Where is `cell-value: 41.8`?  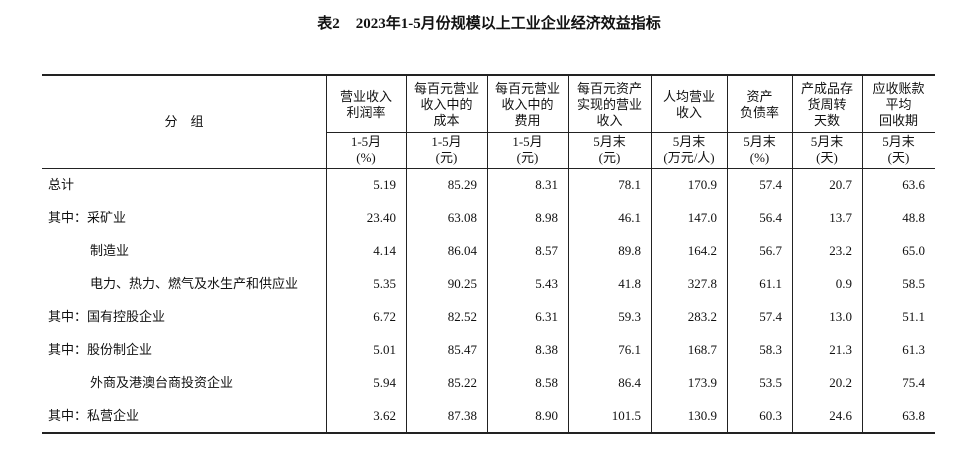
cell-value: 41.8 is located at coordinates (629, 283).